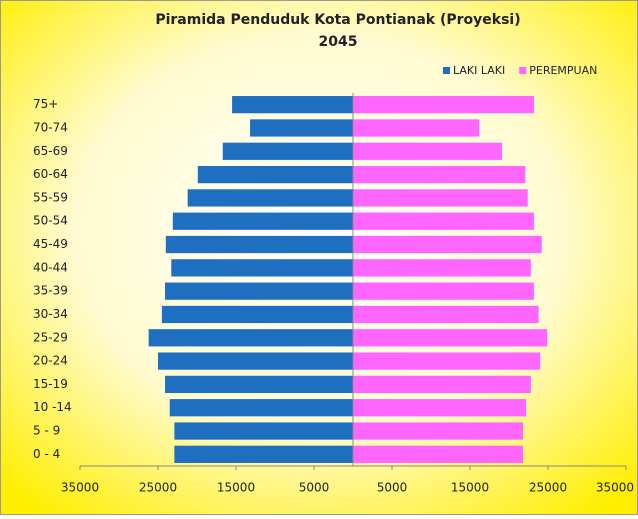 Image resolution: width=638 pixels, height=519 pixels. Describe the element at coordinates (338, 42) in the screenshot. I see `chart-subtitle: 2045` at that location.